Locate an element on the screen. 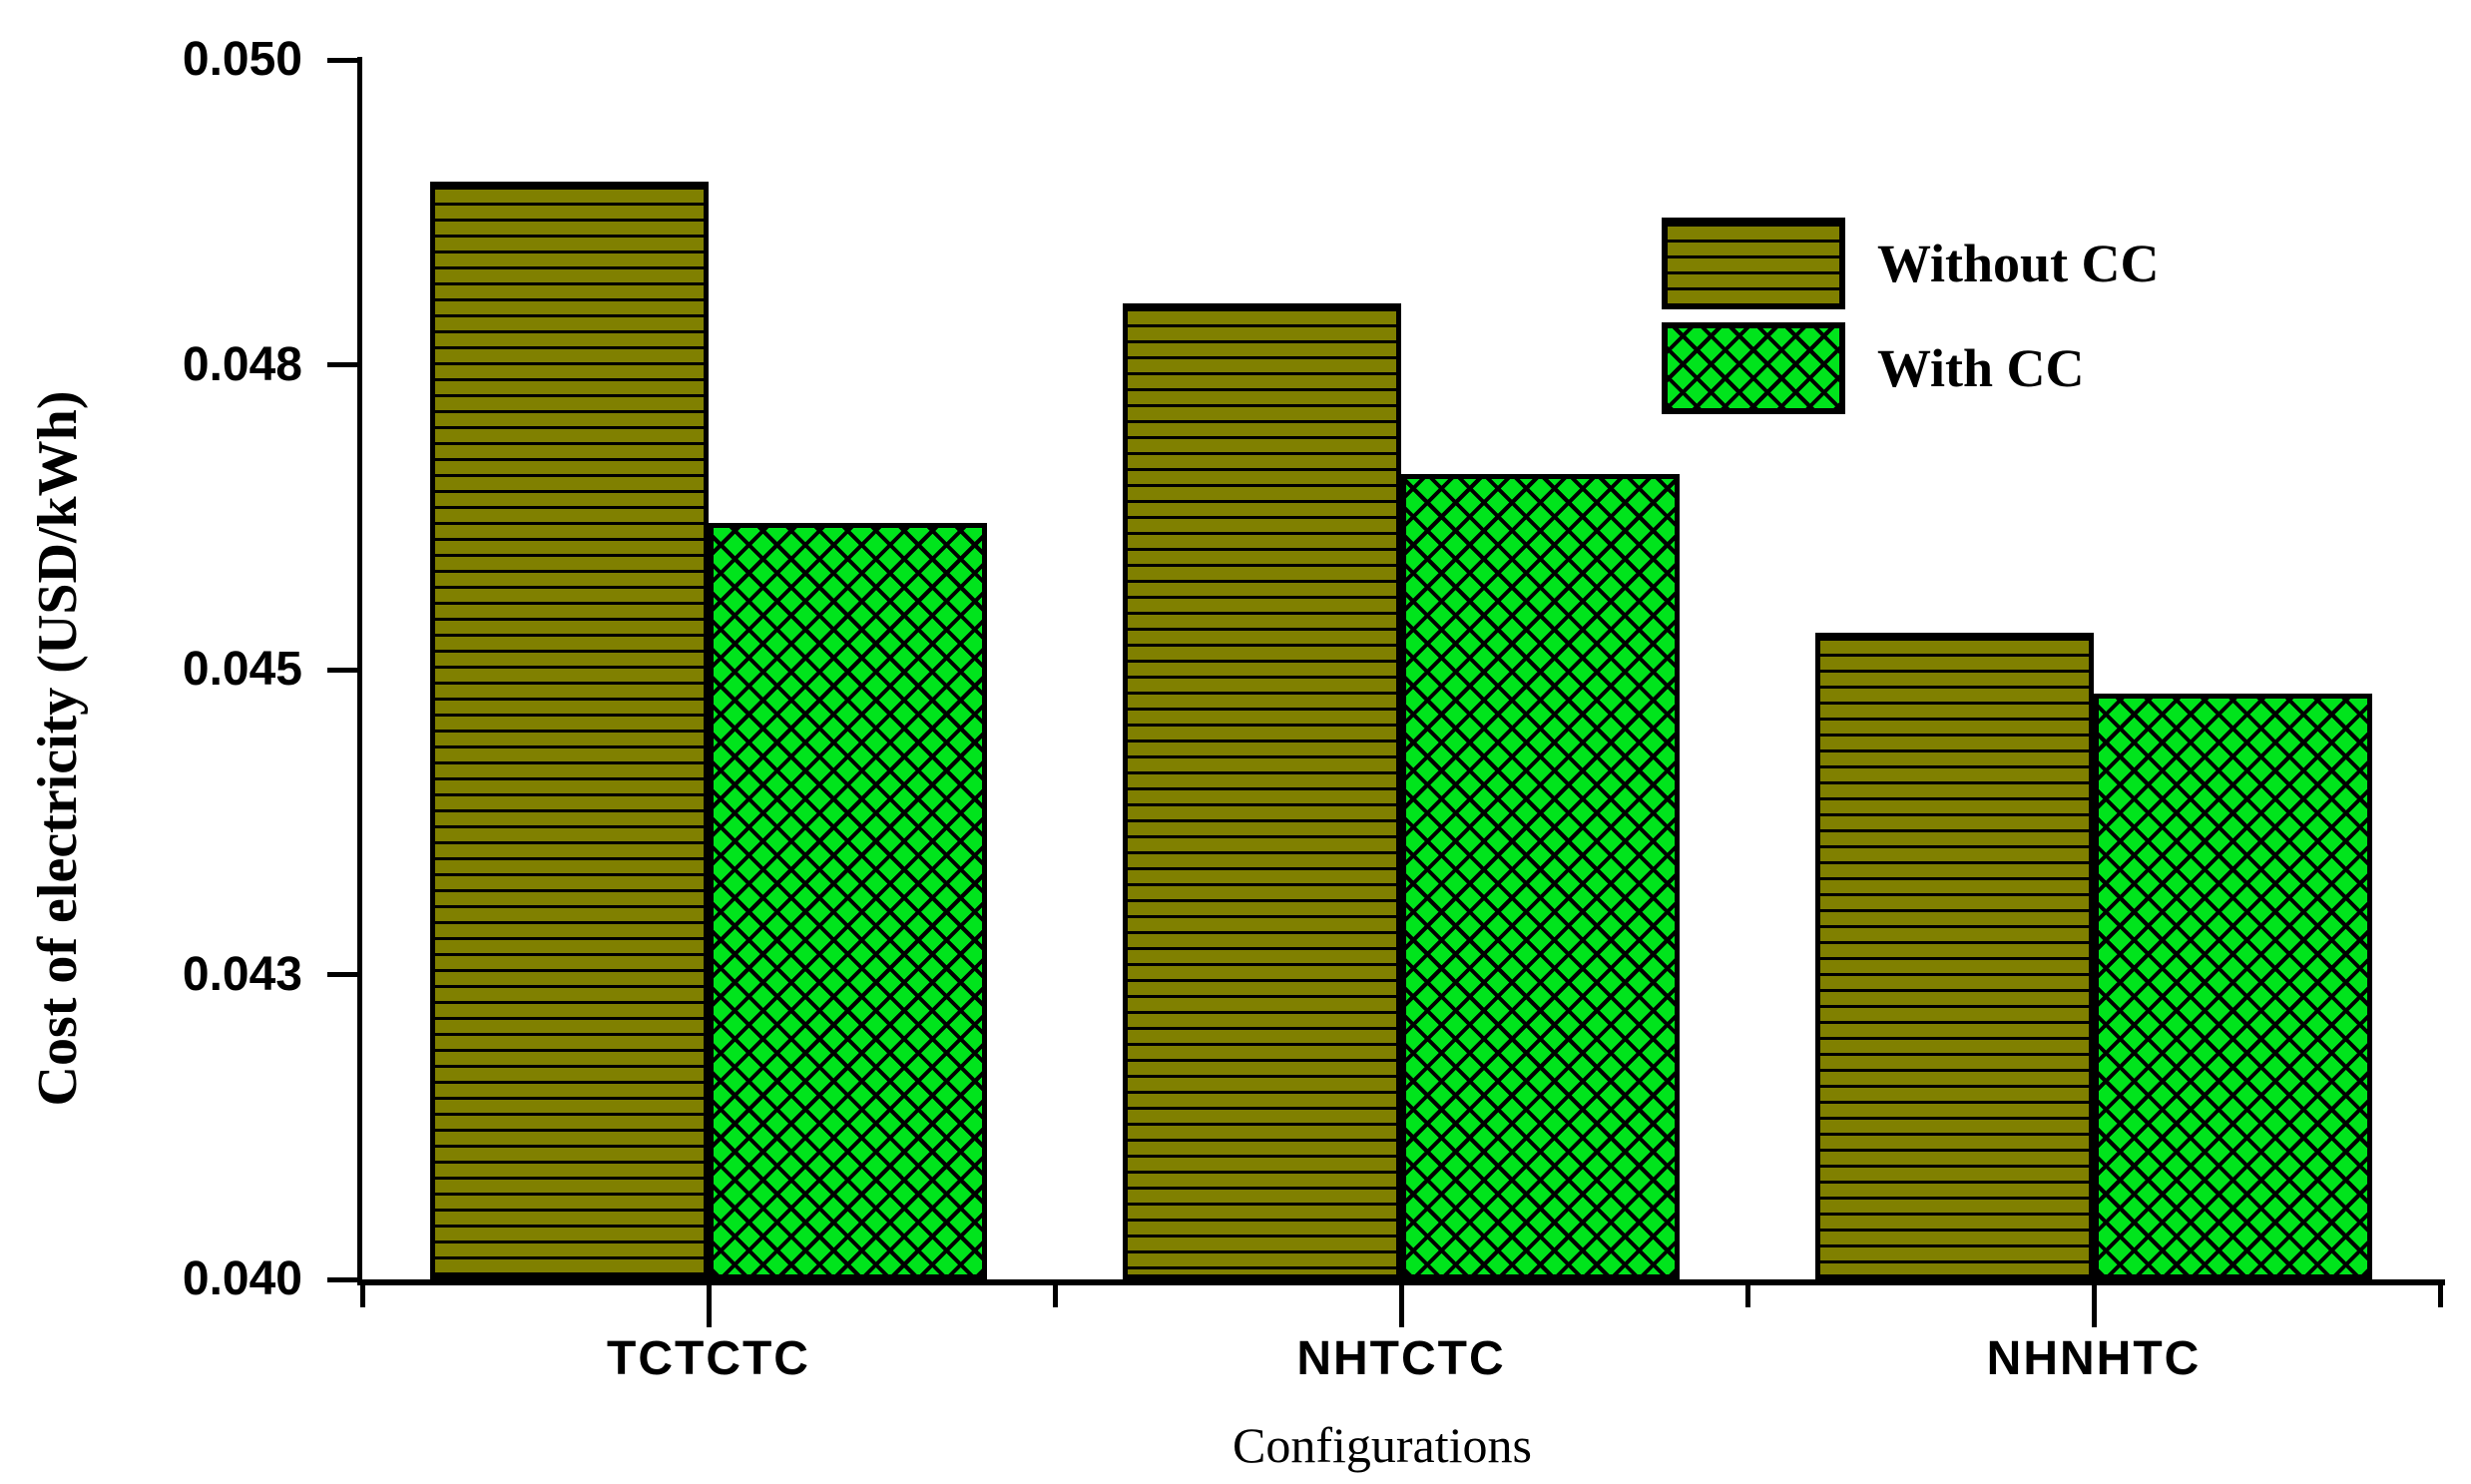 This screenshot has width=2471, height=1484. y-tick-label-0.048: 0.048 is located at coordinates (242, 364).